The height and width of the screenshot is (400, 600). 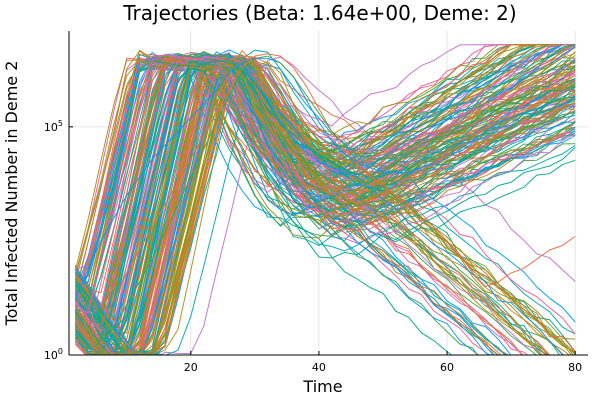 I want to click on x-tick-label: 40, so click(x=319, y=367).